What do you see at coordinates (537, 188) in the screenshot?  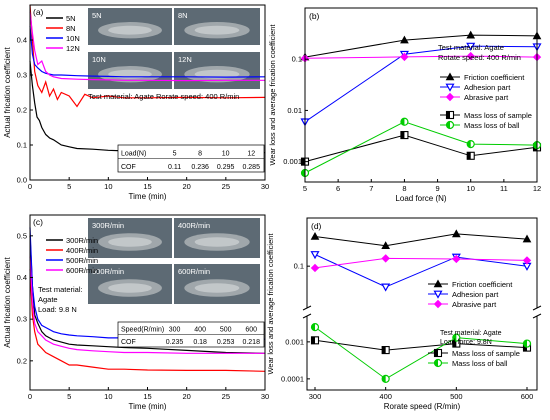 I see `x-tick-label: 12` at bounding box center [537, 188].